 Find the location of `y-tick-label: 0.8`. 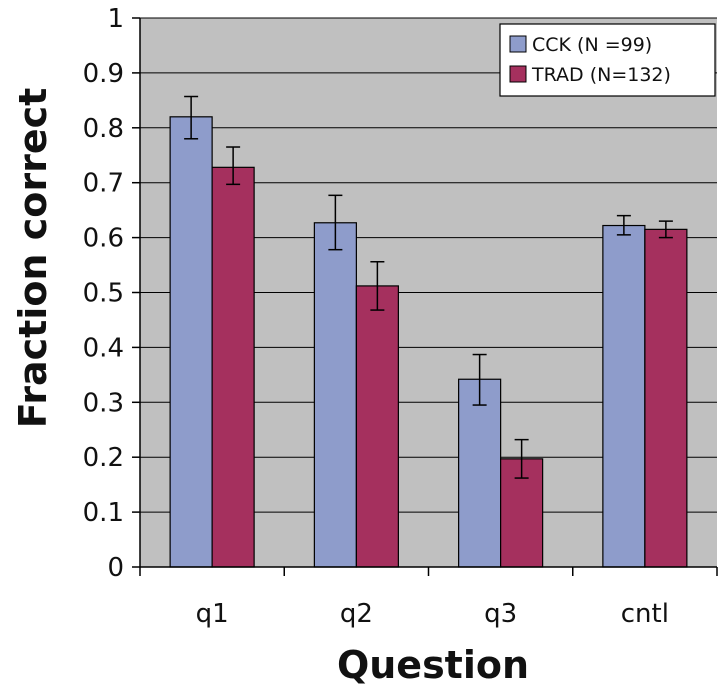

y-tick-label: 0.8 is located at coordinates (103, 129).